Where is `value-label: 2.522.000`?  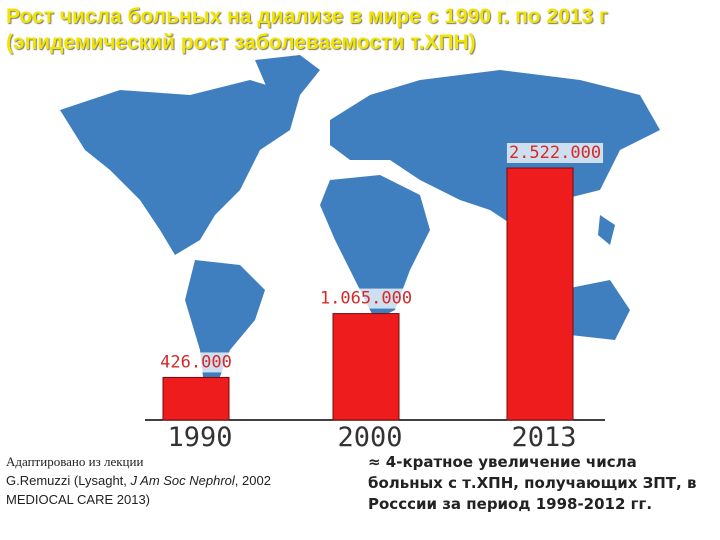 value-label: 2.522.000 is located at coordinates (555, 153).